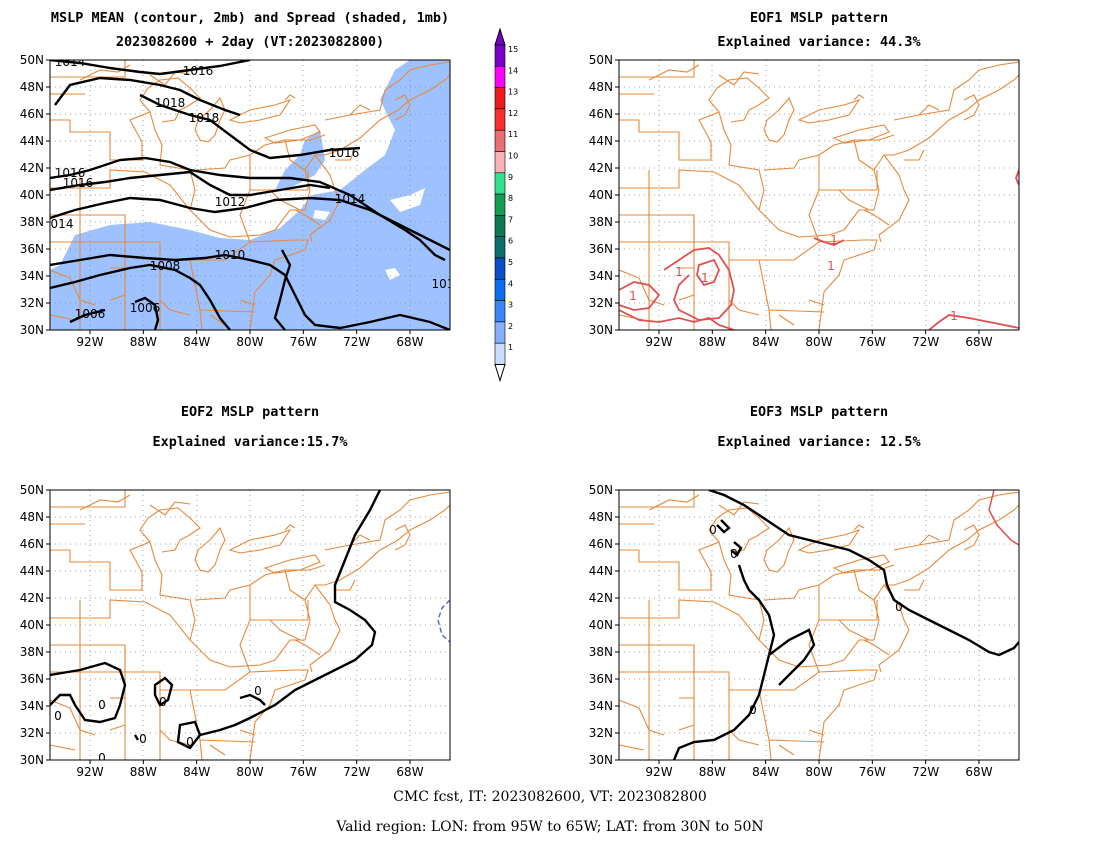 The height and width of the screenshot is (850, 1100). I want to click on eof1-label-1-d: 1, so click(834, 240).